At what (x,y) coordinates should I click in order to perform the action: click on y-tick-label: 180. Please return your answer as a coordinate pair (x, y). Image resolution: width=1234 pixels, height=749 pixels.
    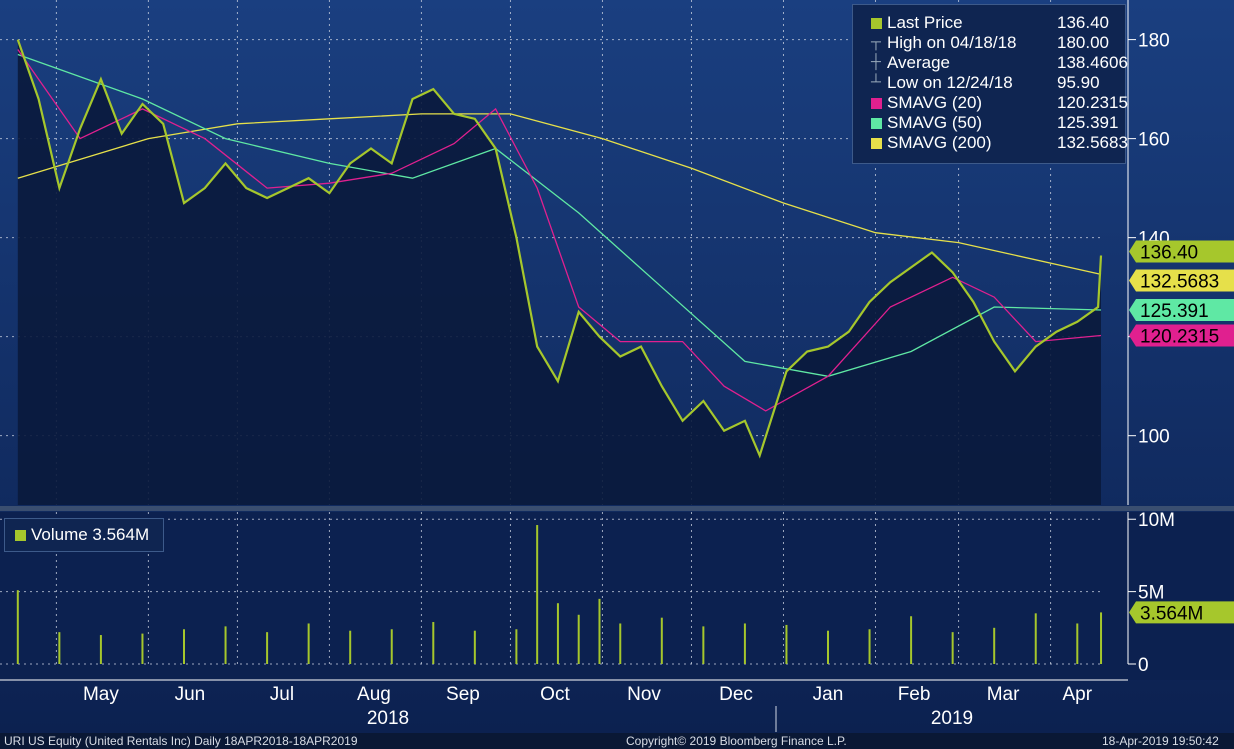
    Looking at the image, I should click on (1154, 41).